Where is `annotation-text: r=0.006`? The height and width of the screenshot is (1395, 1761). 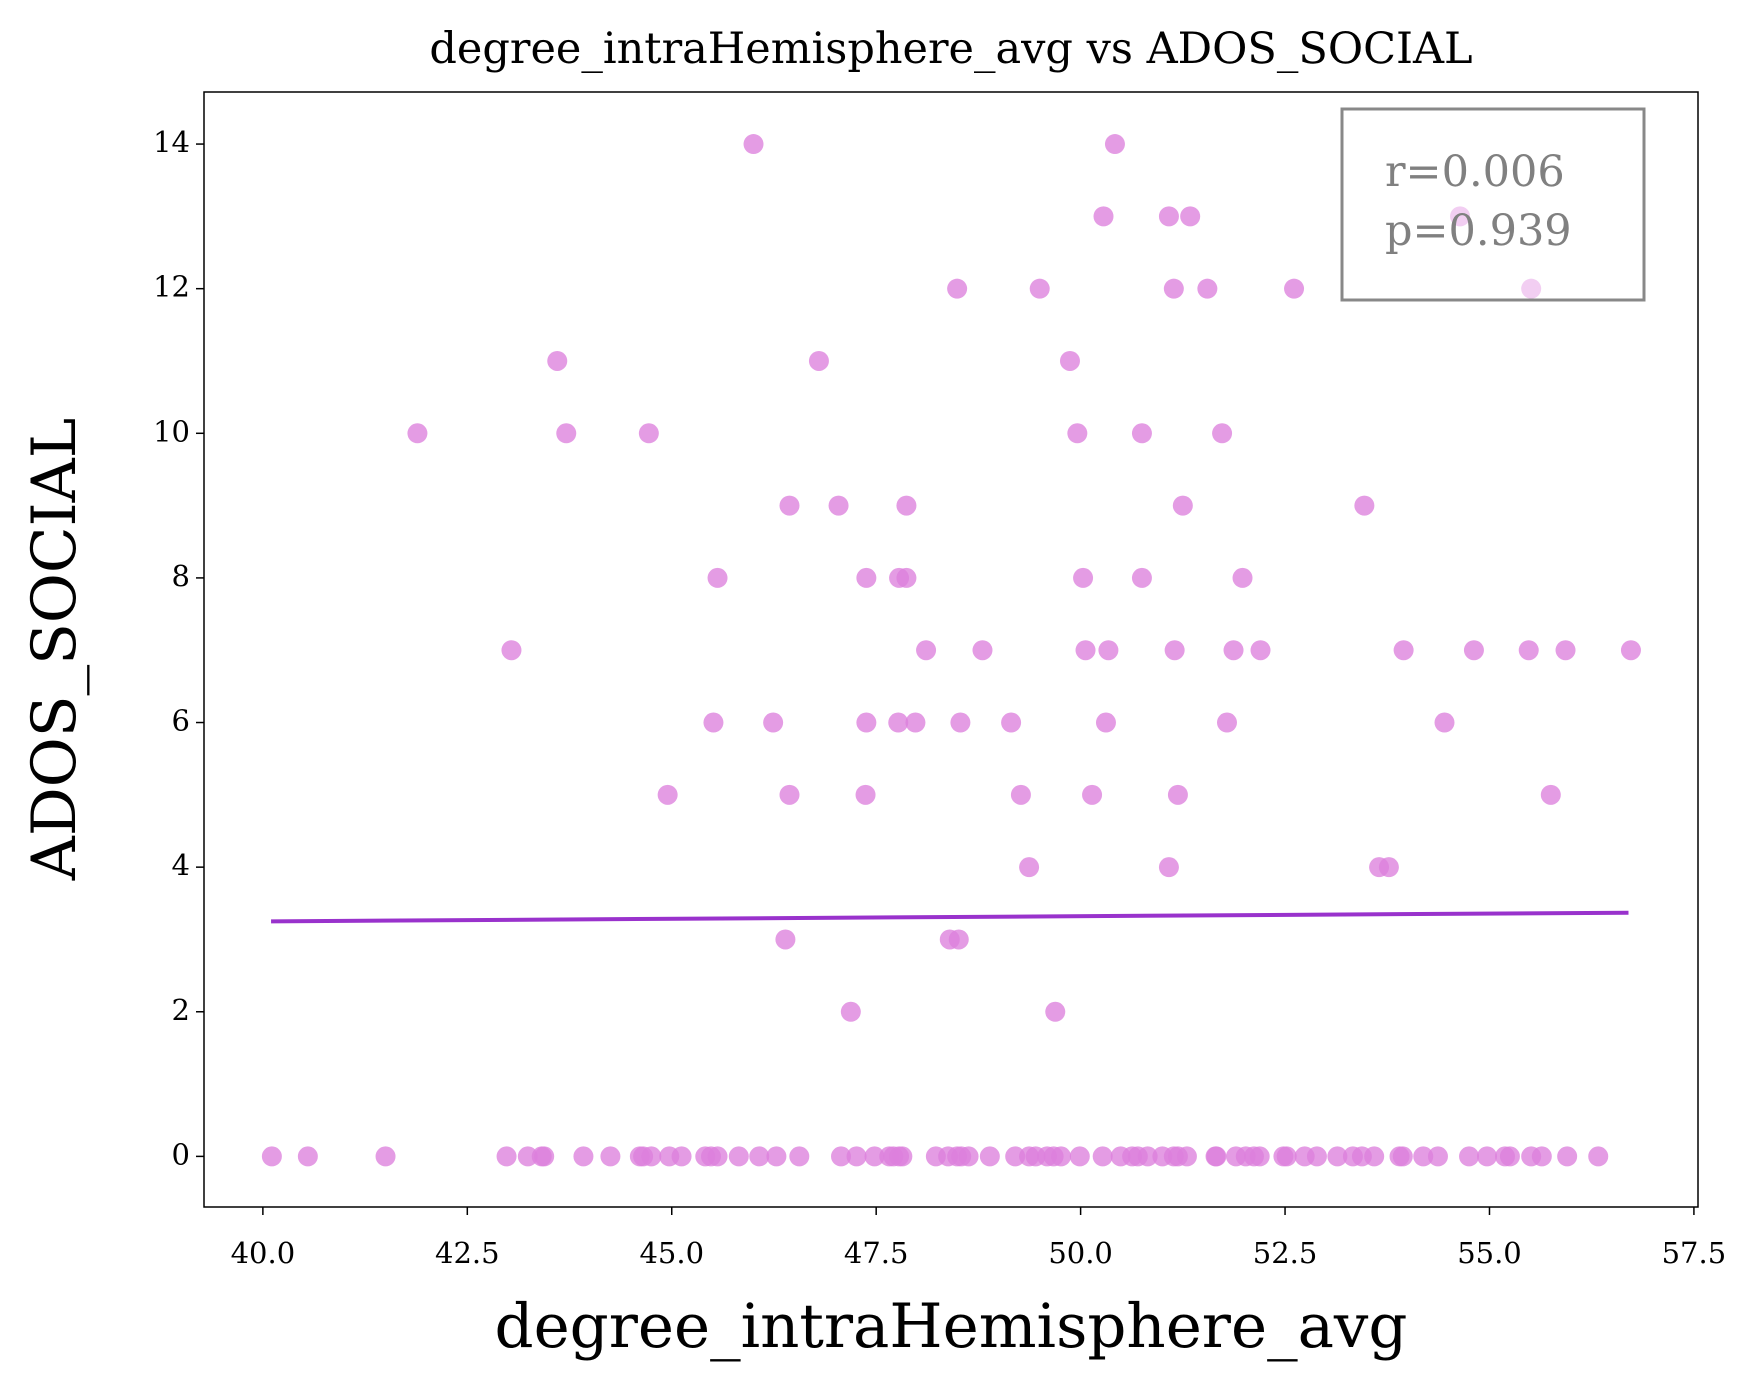 annotation-text: r=0.006 is located at coordinates (1475, 172).